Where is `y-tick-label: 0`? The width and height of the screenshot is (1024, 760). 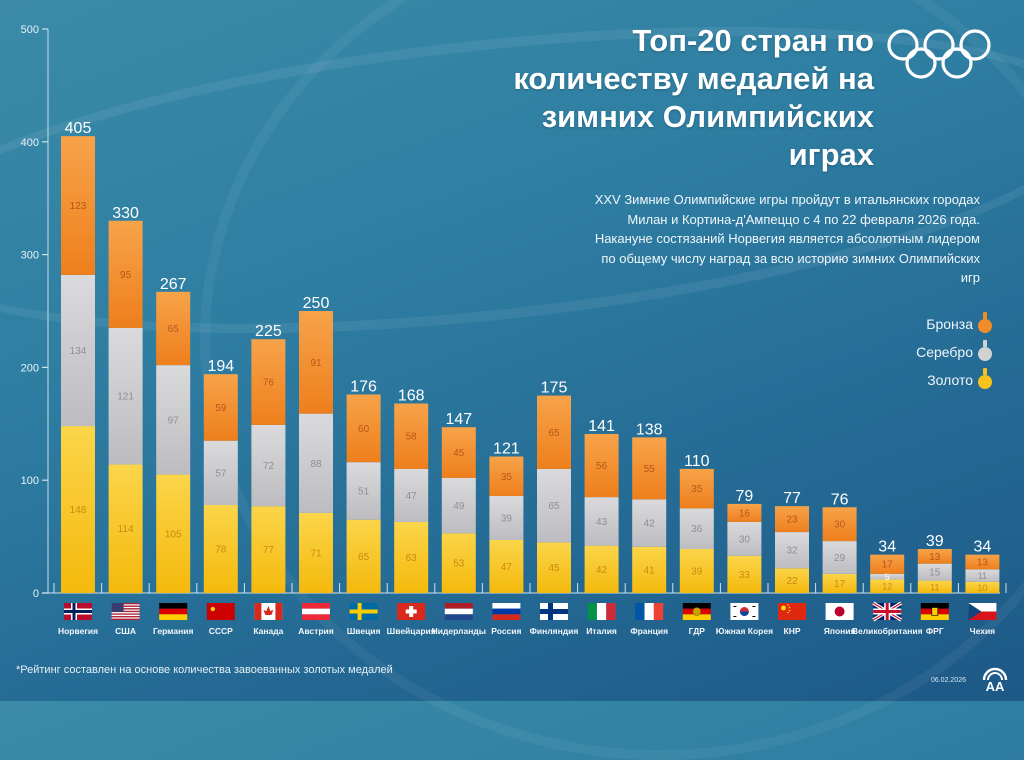 y-tick-label: 0 is located at coordinates (36, 594).